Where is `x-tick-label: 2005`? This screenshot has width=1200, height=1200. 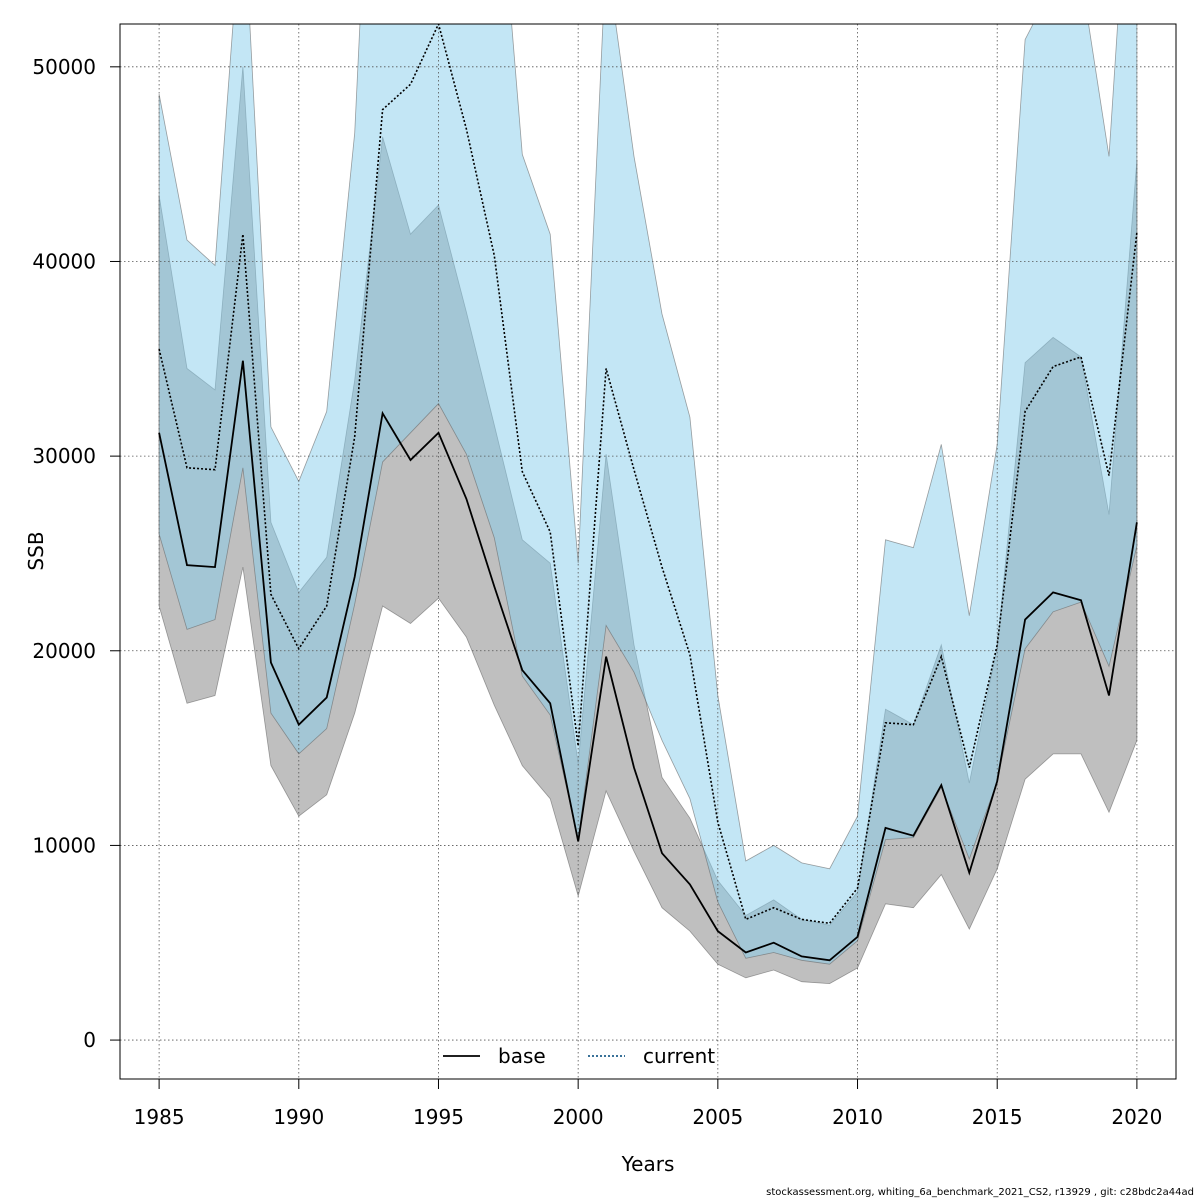
x-tick-label: 2005 is located at coordinates (717, 1117).